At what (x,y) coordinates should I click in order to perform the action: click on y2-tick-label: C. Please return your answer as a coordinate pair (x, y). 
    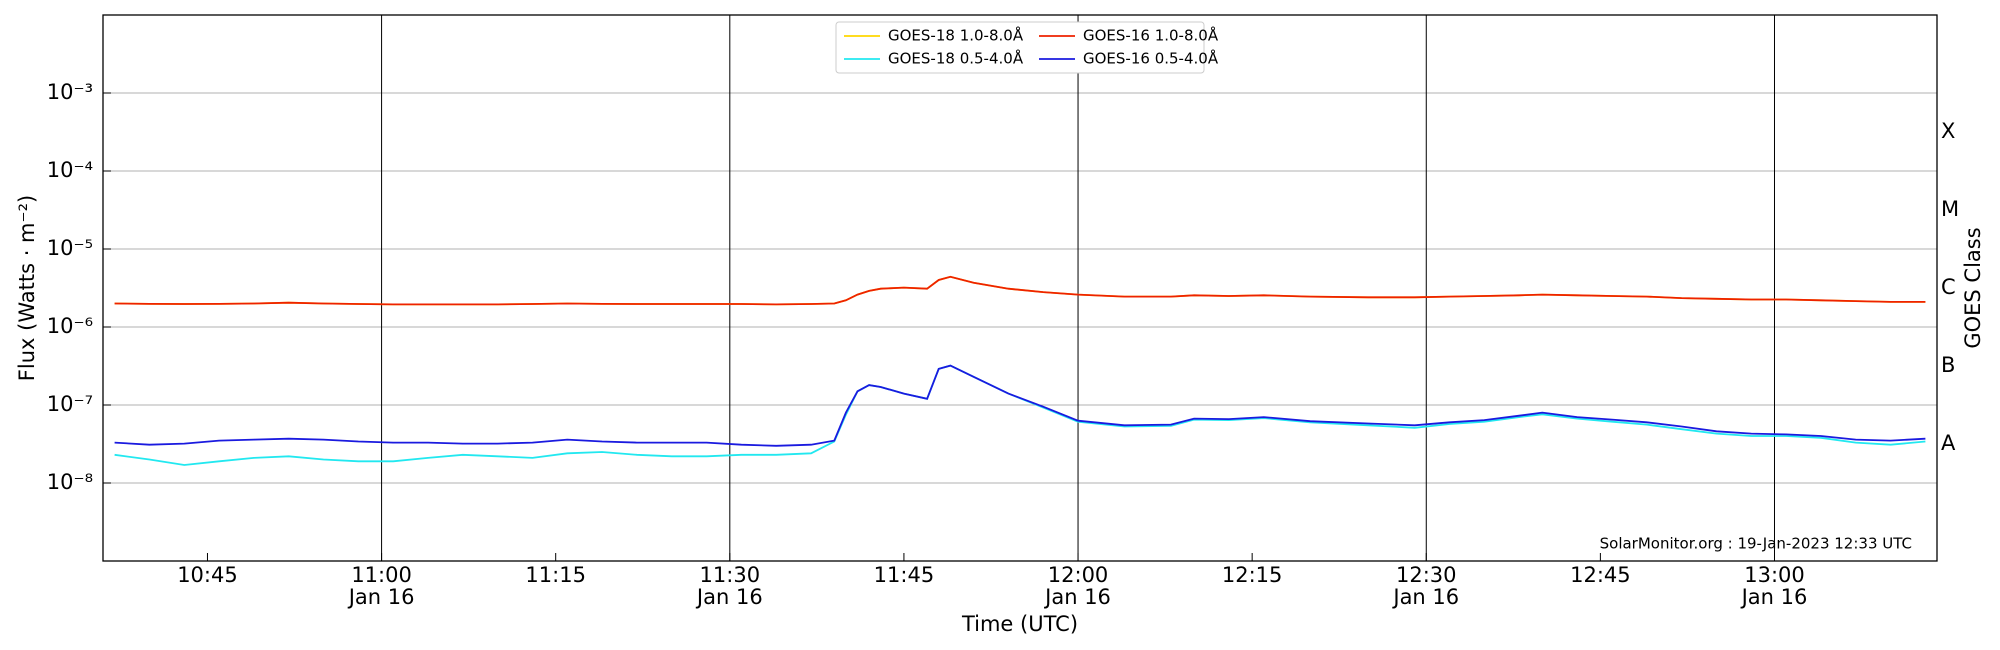
    Looking at the image, I should click on (1948, 287).